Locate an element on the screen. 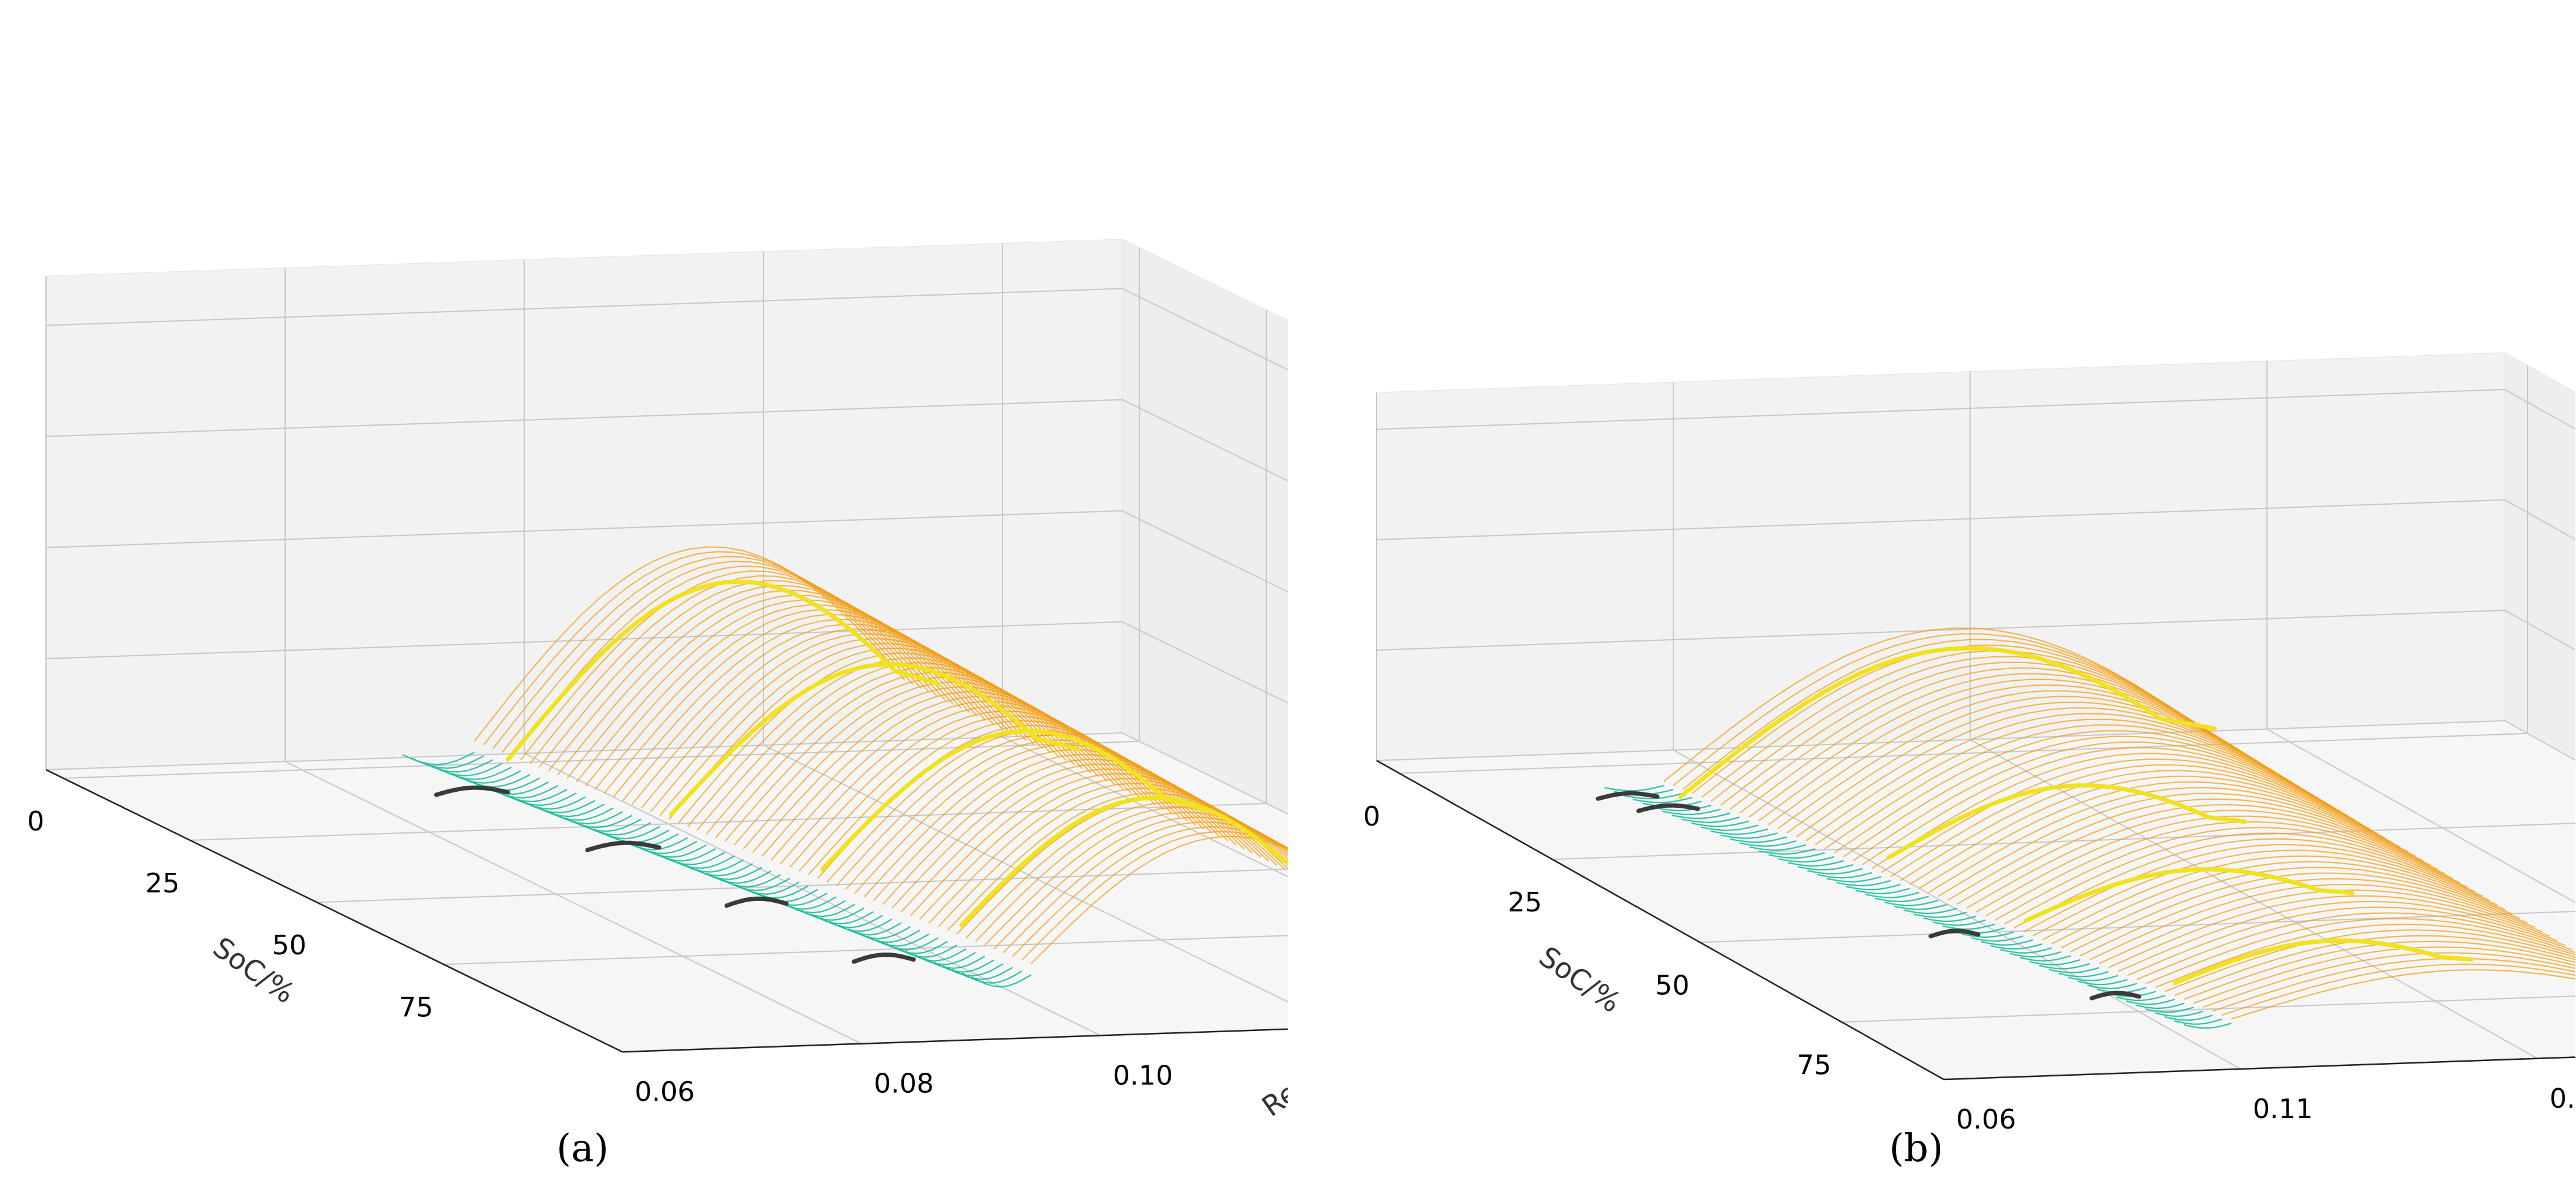 This screenshot has height=1196, width=2576. chart-b-data is located at coordinates (2085, 828).